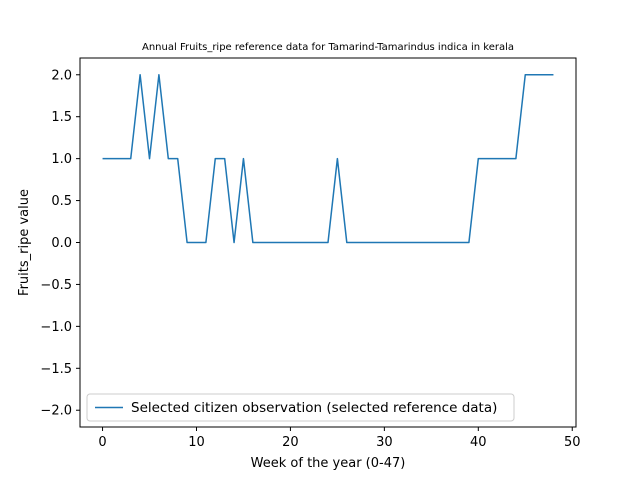 The image size is (640, 480). Describe the element at coordinates (102, 442) in the screenshot. I see `x-tick-label: 0` at that location.